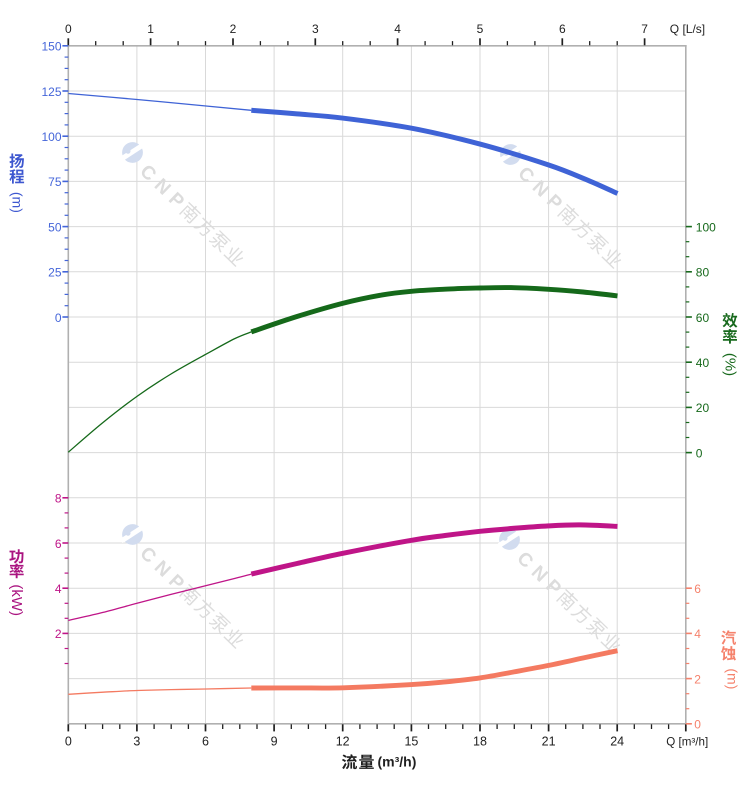 This screenshot has height=797, width=752. Describe the element at coordinates (703, 318) in the screenshot. I see `svg-text: 60` at that location.